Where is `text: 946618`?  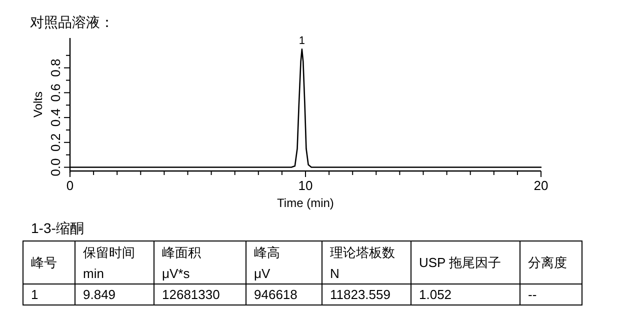
text: 946618 is located at coordinates (276, 294).